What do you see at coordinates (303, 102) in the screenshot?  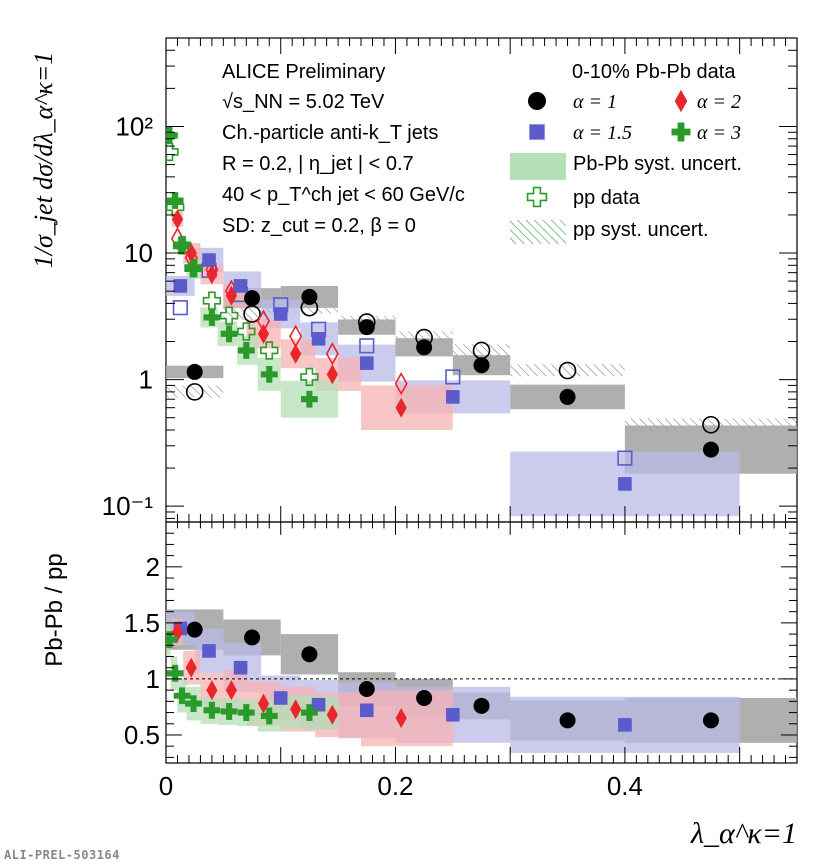 I see `energy-label: √s_NN = 5.02 TeV` at bounding box center [303, 102].